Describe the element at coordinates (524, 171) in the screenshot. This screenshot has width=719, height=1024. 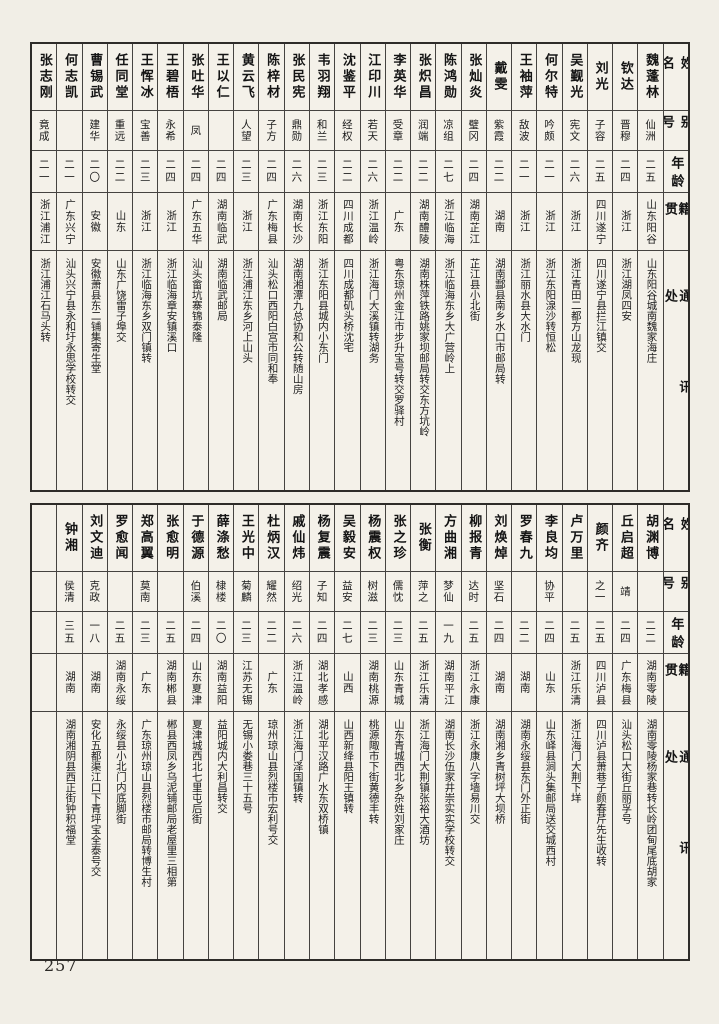
I see `entry-age: 二一` at that location.